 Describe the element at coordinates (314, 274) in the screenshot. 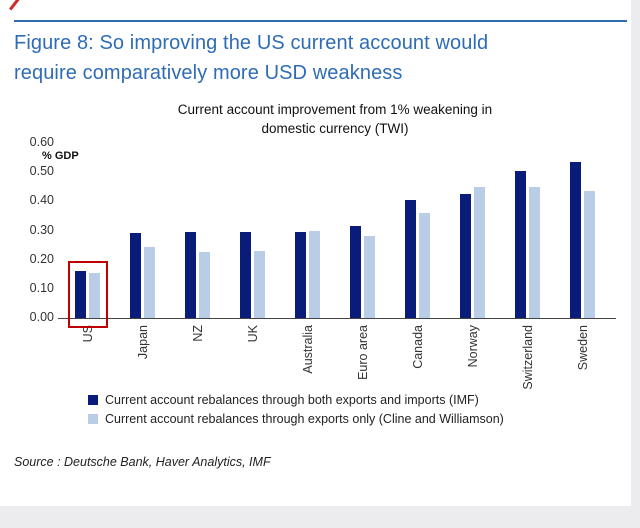

I see `bar-australia-series2` at that location.